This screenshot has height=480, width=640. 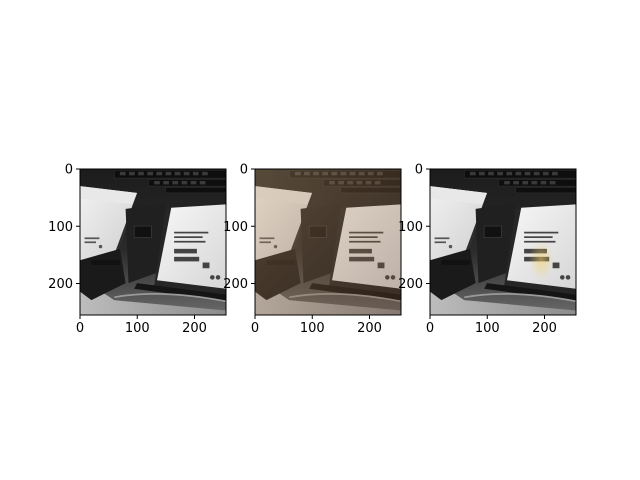 I want to click on subplot-2: 0 100 200 0 100 200, so click(x=312, y=249).